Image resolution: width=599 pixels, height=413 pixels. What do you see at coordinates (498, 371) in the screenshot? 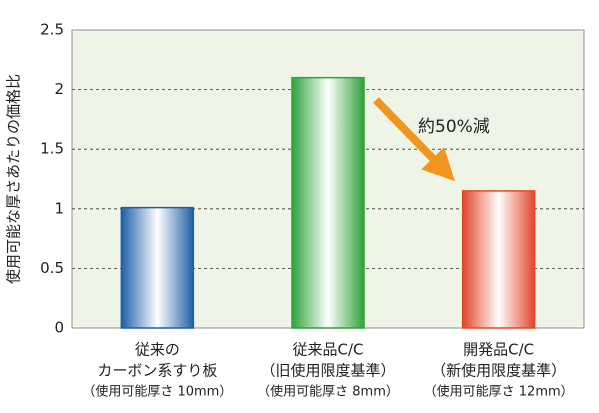
I see `x-tick-label: （新使用限度基準）` at bounding box center [498, 371].